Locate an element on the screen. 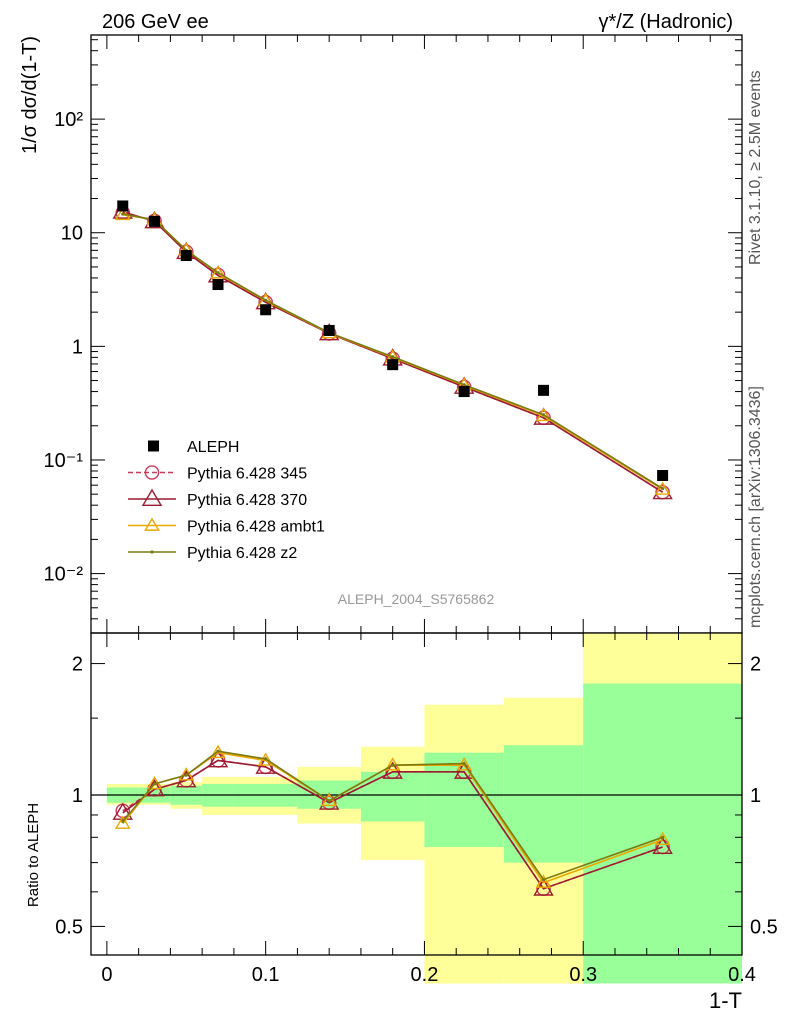 The width and height of the screenshot is (786, 1024). ratio-y-tick-label: 0.5 is located at coordinates (69, 927).